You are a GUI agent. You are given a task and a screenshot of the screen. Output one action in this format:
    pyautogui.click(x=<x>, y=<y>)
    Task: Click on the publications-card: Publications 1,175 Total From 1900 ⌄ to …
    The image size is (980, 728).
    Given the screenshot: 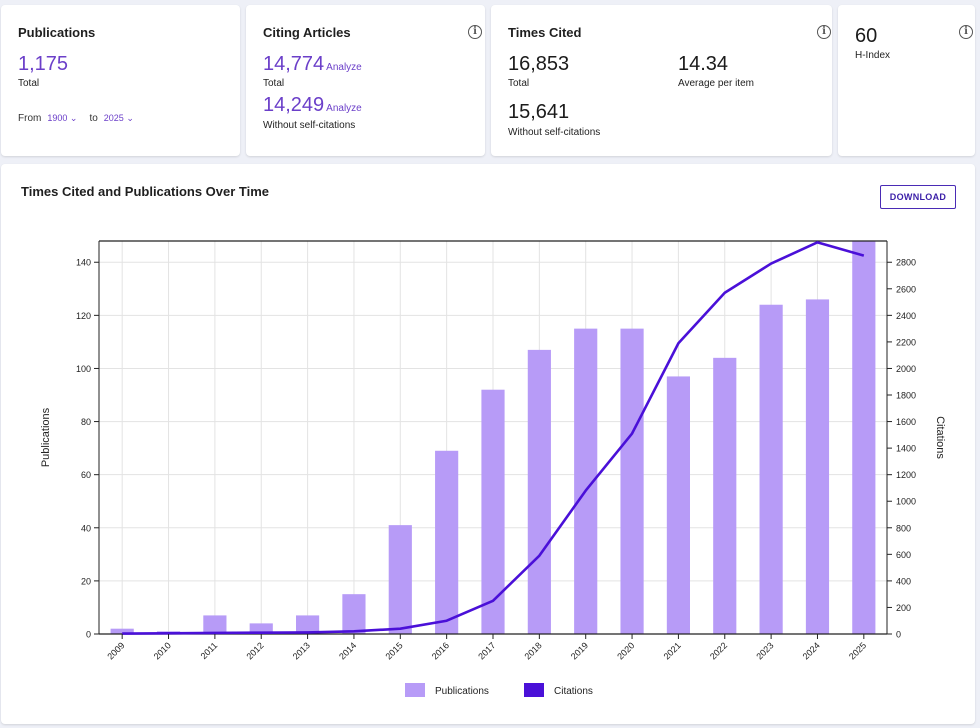 What is the action you would take?
    pyautogui.click(x=120, y=80)
    